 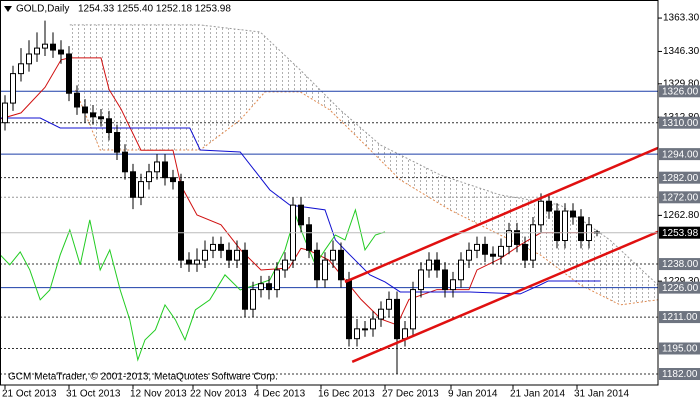 What do you see at coordinates (473, 394) in the screenshot?
I see `x-tick-label: 9 Jan 2014` at bounding box center [473, 394].